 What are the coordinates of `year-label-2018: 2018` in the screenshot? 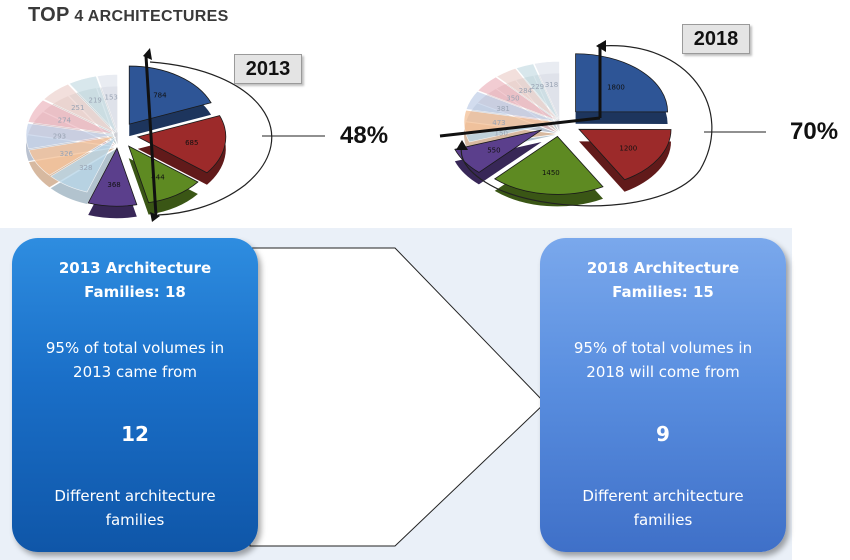 It's located at (716, 39).